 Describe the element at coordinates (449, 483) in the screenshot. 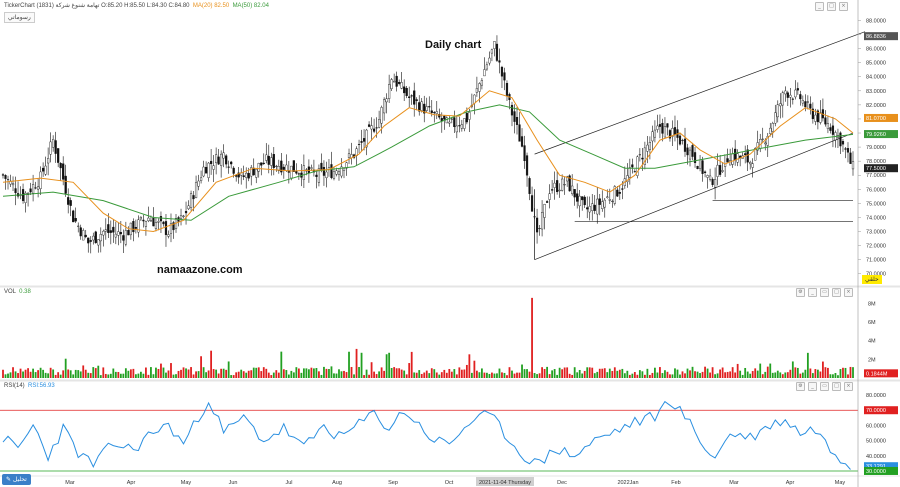

I see `x-axis-label: Oct` at that location.